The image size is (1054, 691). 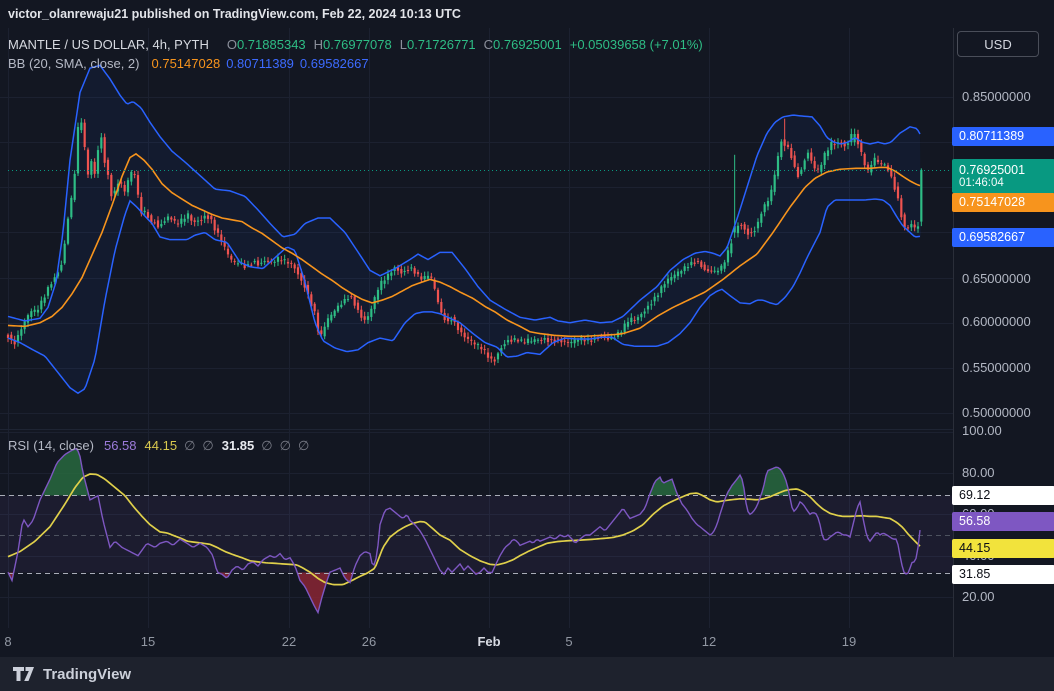 What do you see at coordinates (1003, 136) in the screenshot?
I see `bb-upper-badge: 0.80711389` at bounding box center [1003, 136].